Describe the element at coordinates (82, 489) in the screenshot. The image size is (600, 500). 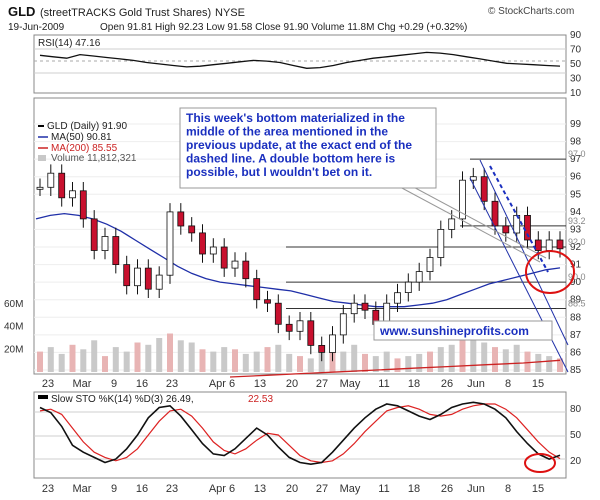
I see `x-axis-label: Mar` at that location.